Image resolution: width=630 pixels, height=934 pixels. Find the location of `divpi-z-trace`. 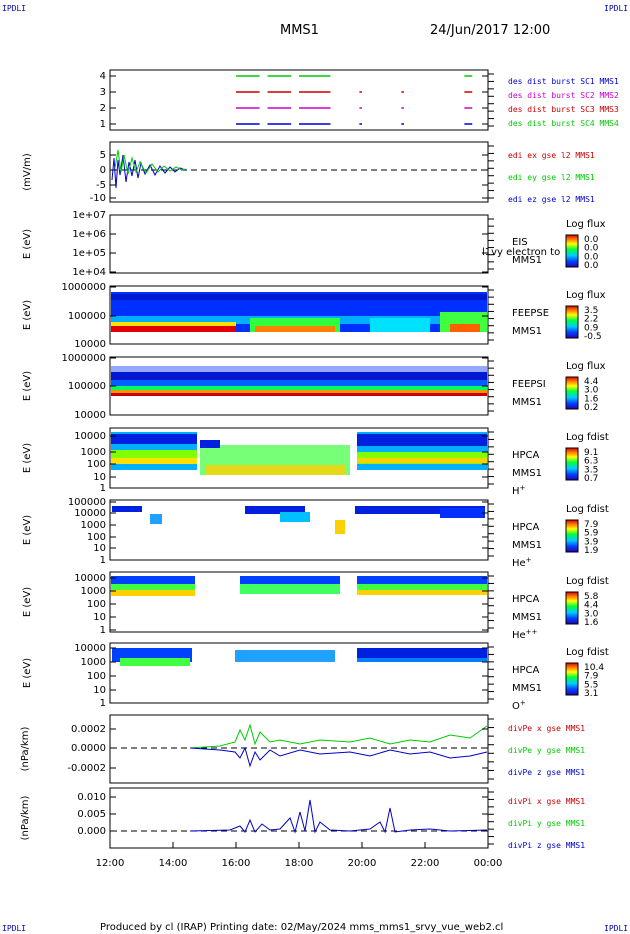

divpi-z-trace is located at coordinates (338, 816).